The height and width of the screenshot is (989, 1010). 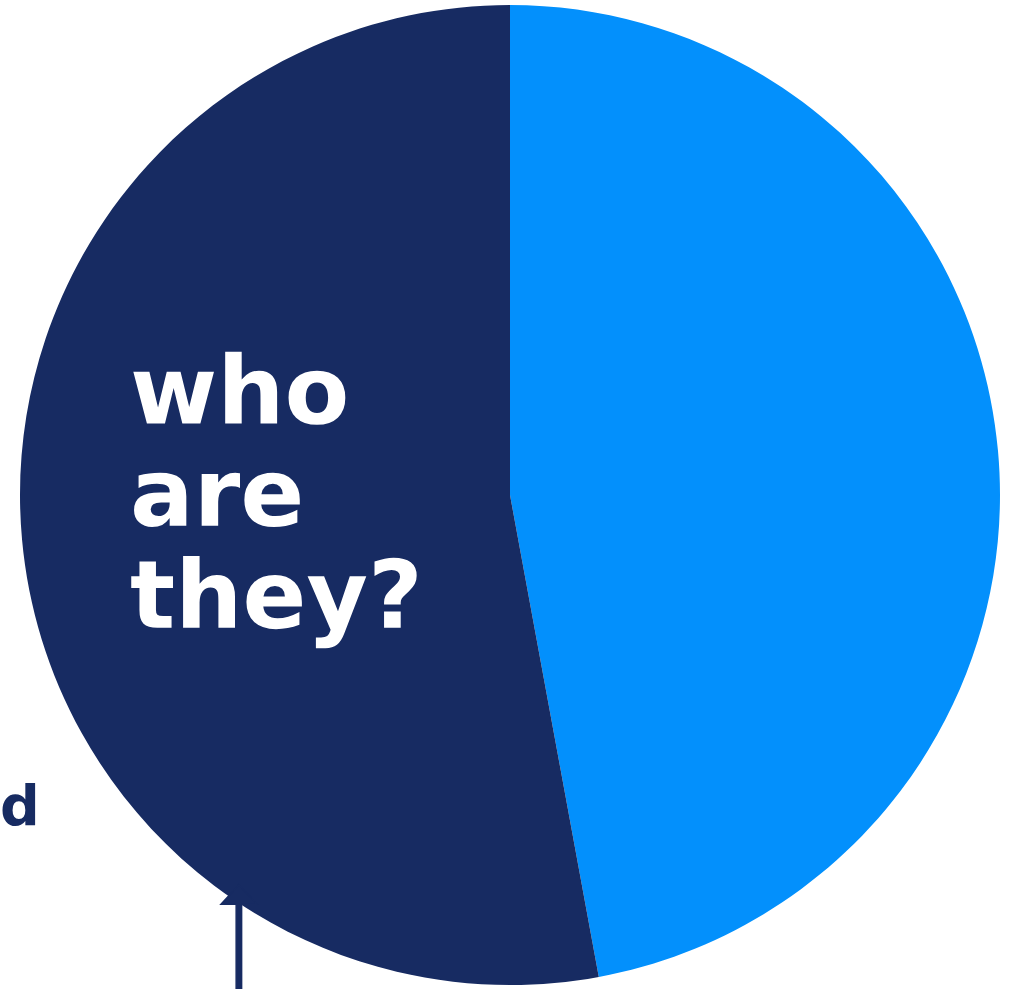 What do you see at coordinates (19, 805) in the screenshot?
I see `text: d` at bounding box center [19, 805].